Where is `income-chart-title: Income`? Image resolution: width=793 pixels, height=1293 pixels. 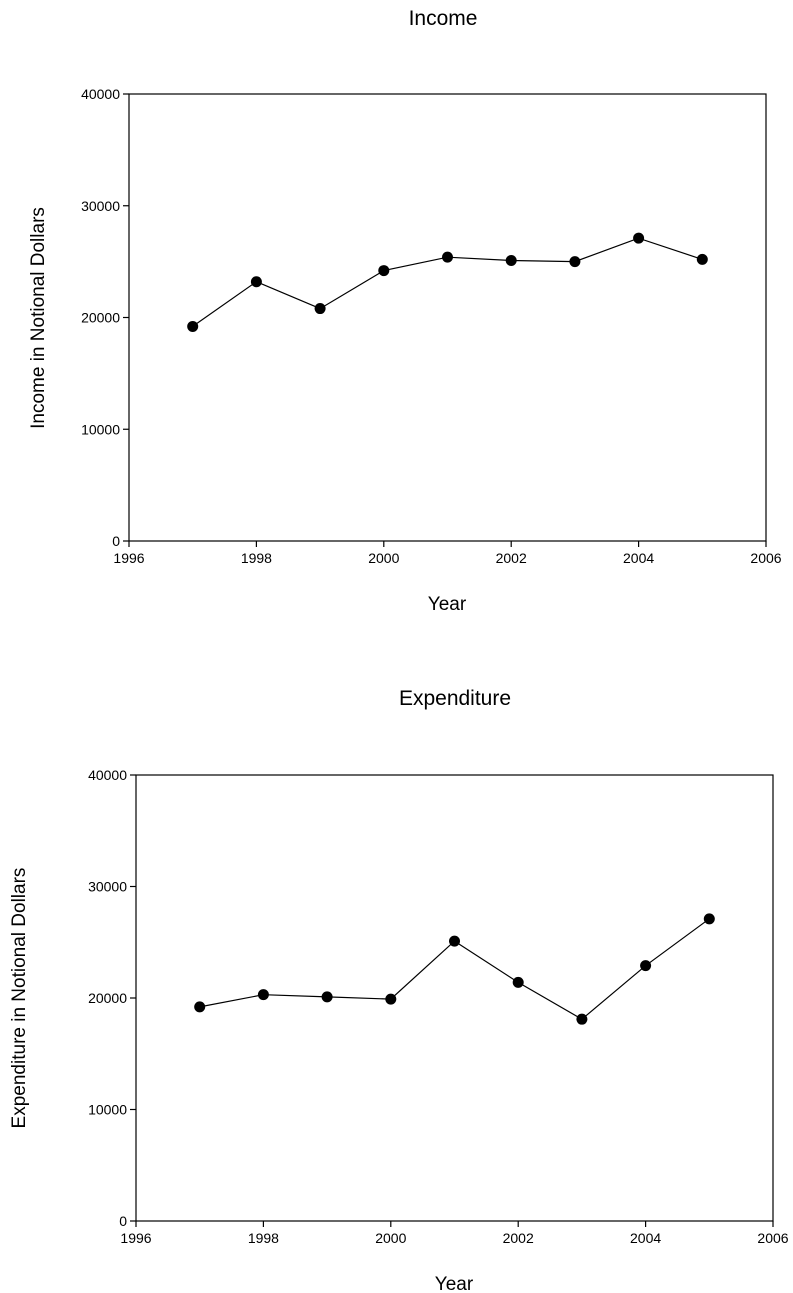
income-chart-title: Income is located at coordinates (443, 18).